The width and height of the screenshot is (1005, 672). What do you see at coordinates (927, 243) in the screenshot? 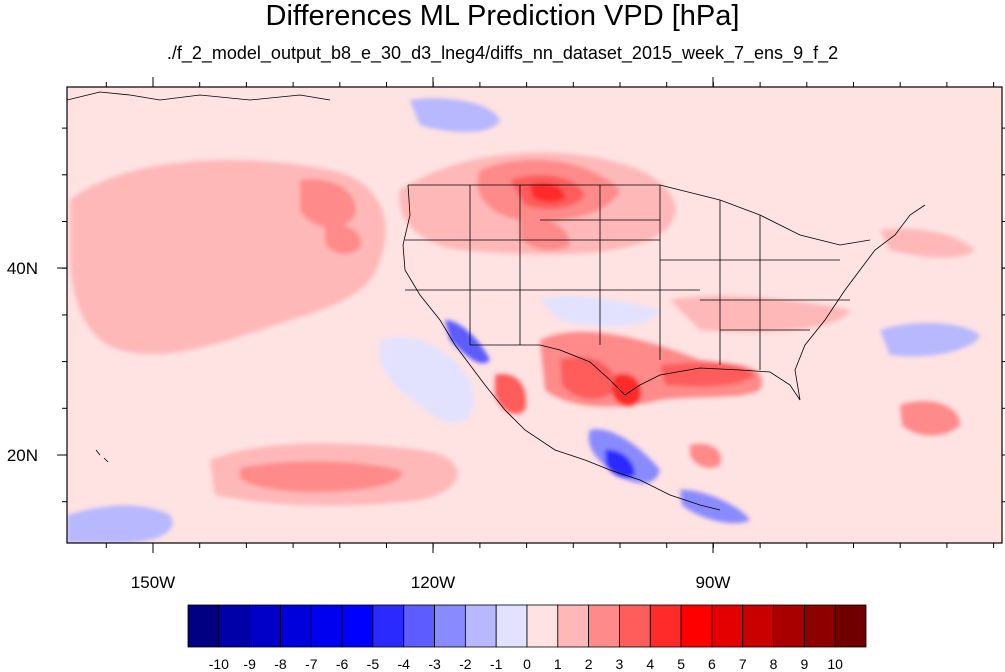
I see `northeast-warm-spot` at bounding box center [927, 243].